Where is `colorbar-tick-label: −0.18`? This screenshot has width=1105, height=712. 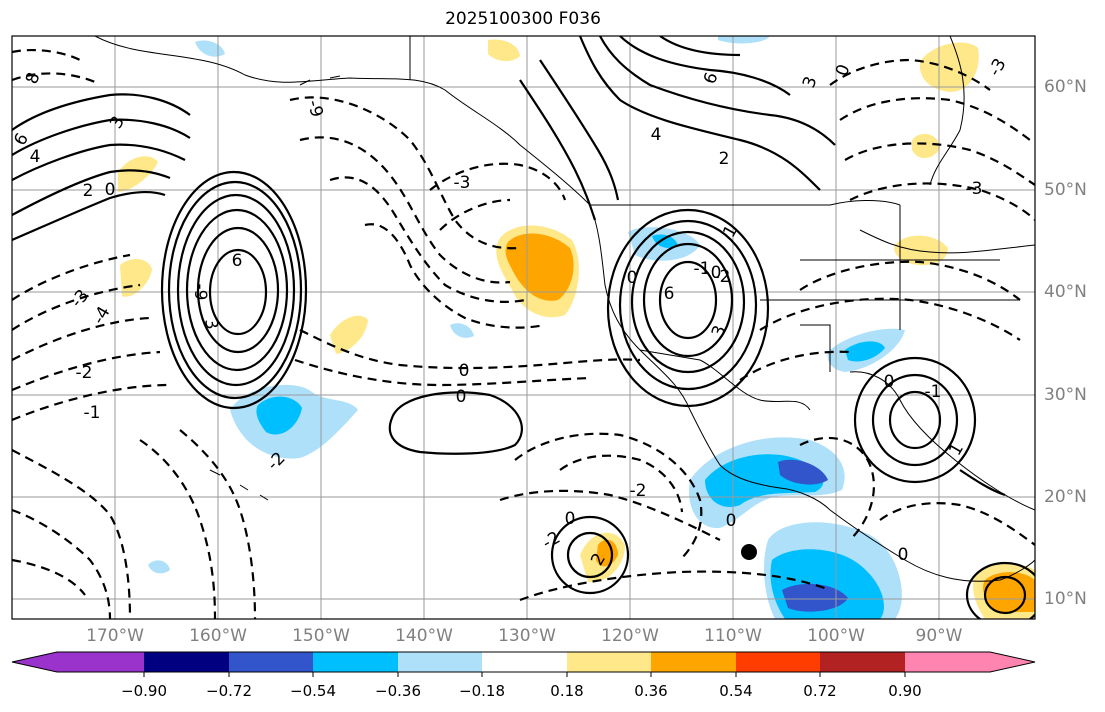
colorbar-tick-label: −0.18 is located at coordinates (482, 691).